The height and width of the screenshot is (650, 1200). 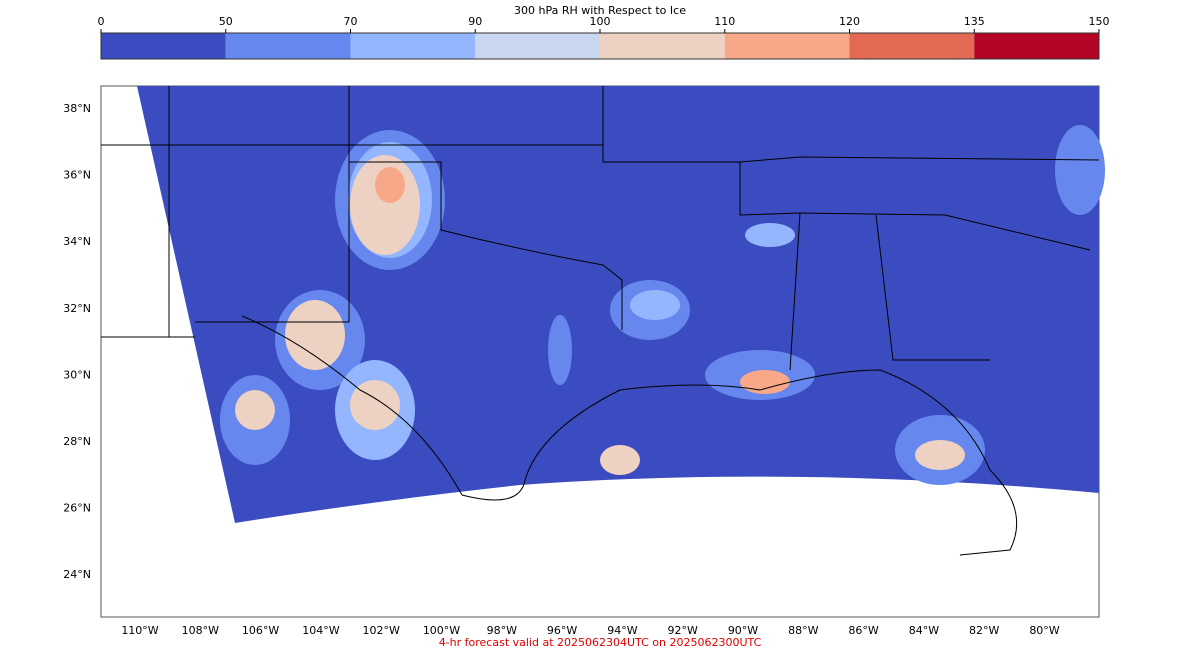 I want to click on colorbar-tick-label: 70, so click(x=351, y=21).